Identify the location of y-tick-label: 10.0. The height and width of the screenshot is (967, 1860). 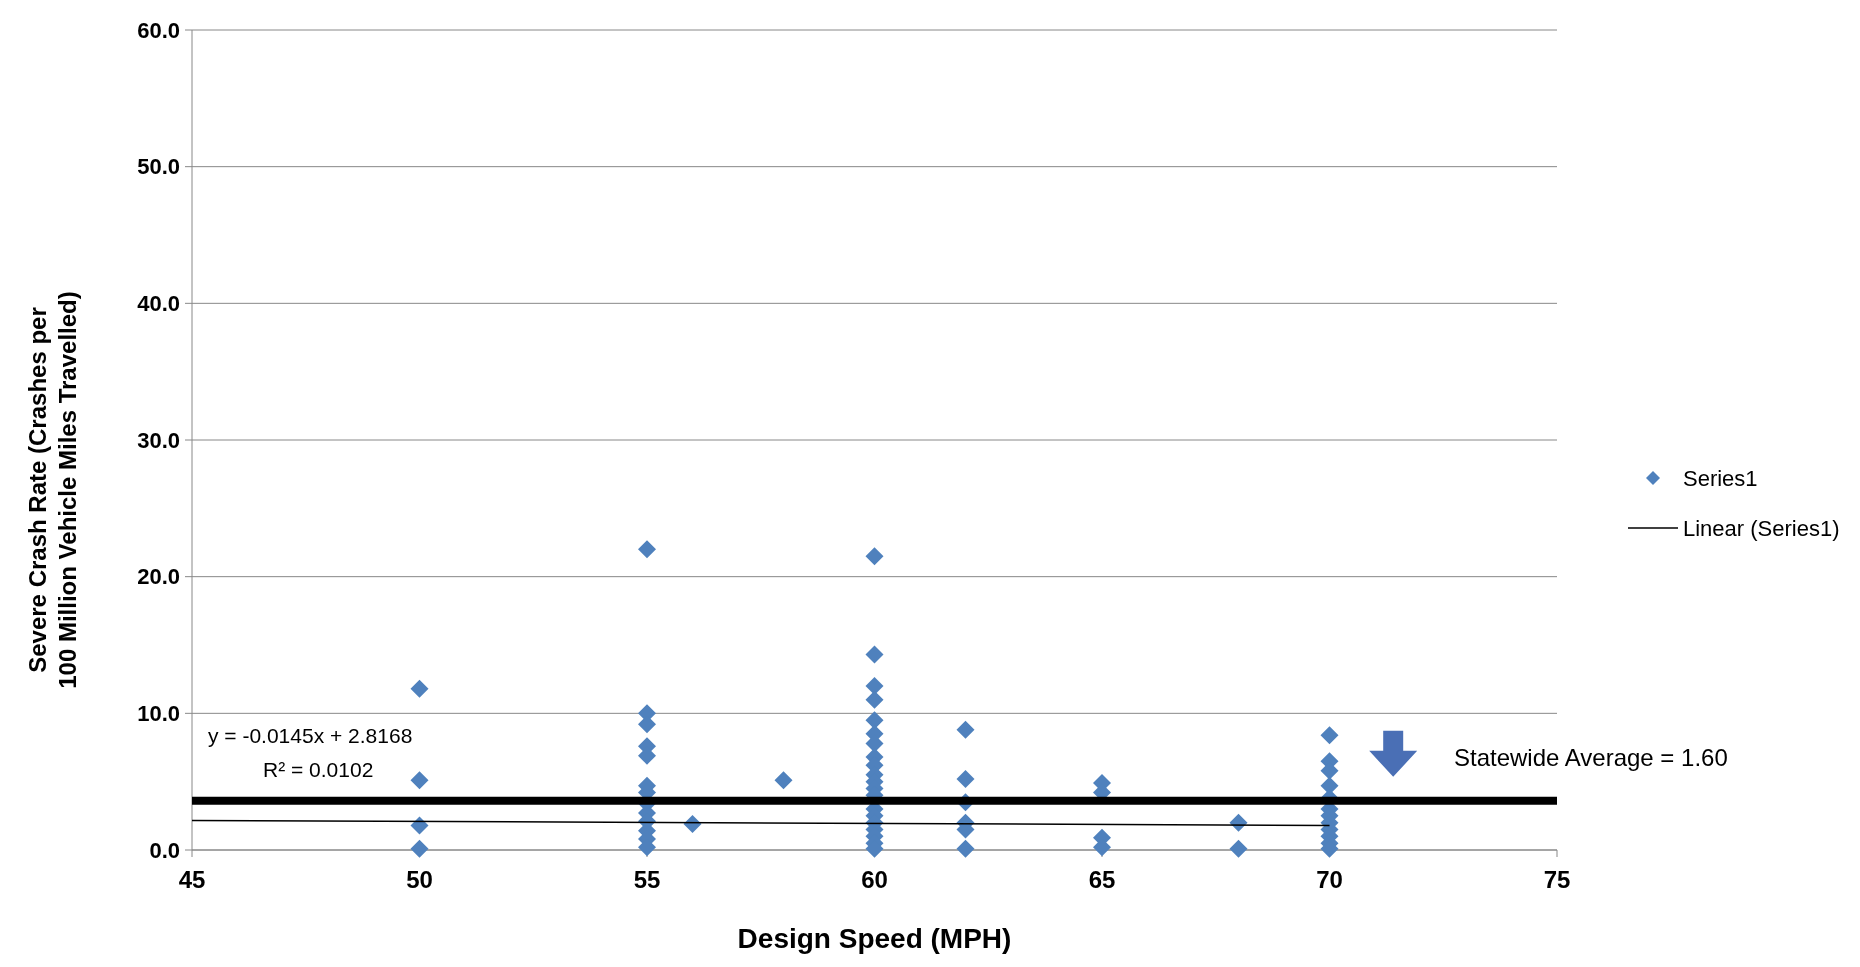
(158, 714).